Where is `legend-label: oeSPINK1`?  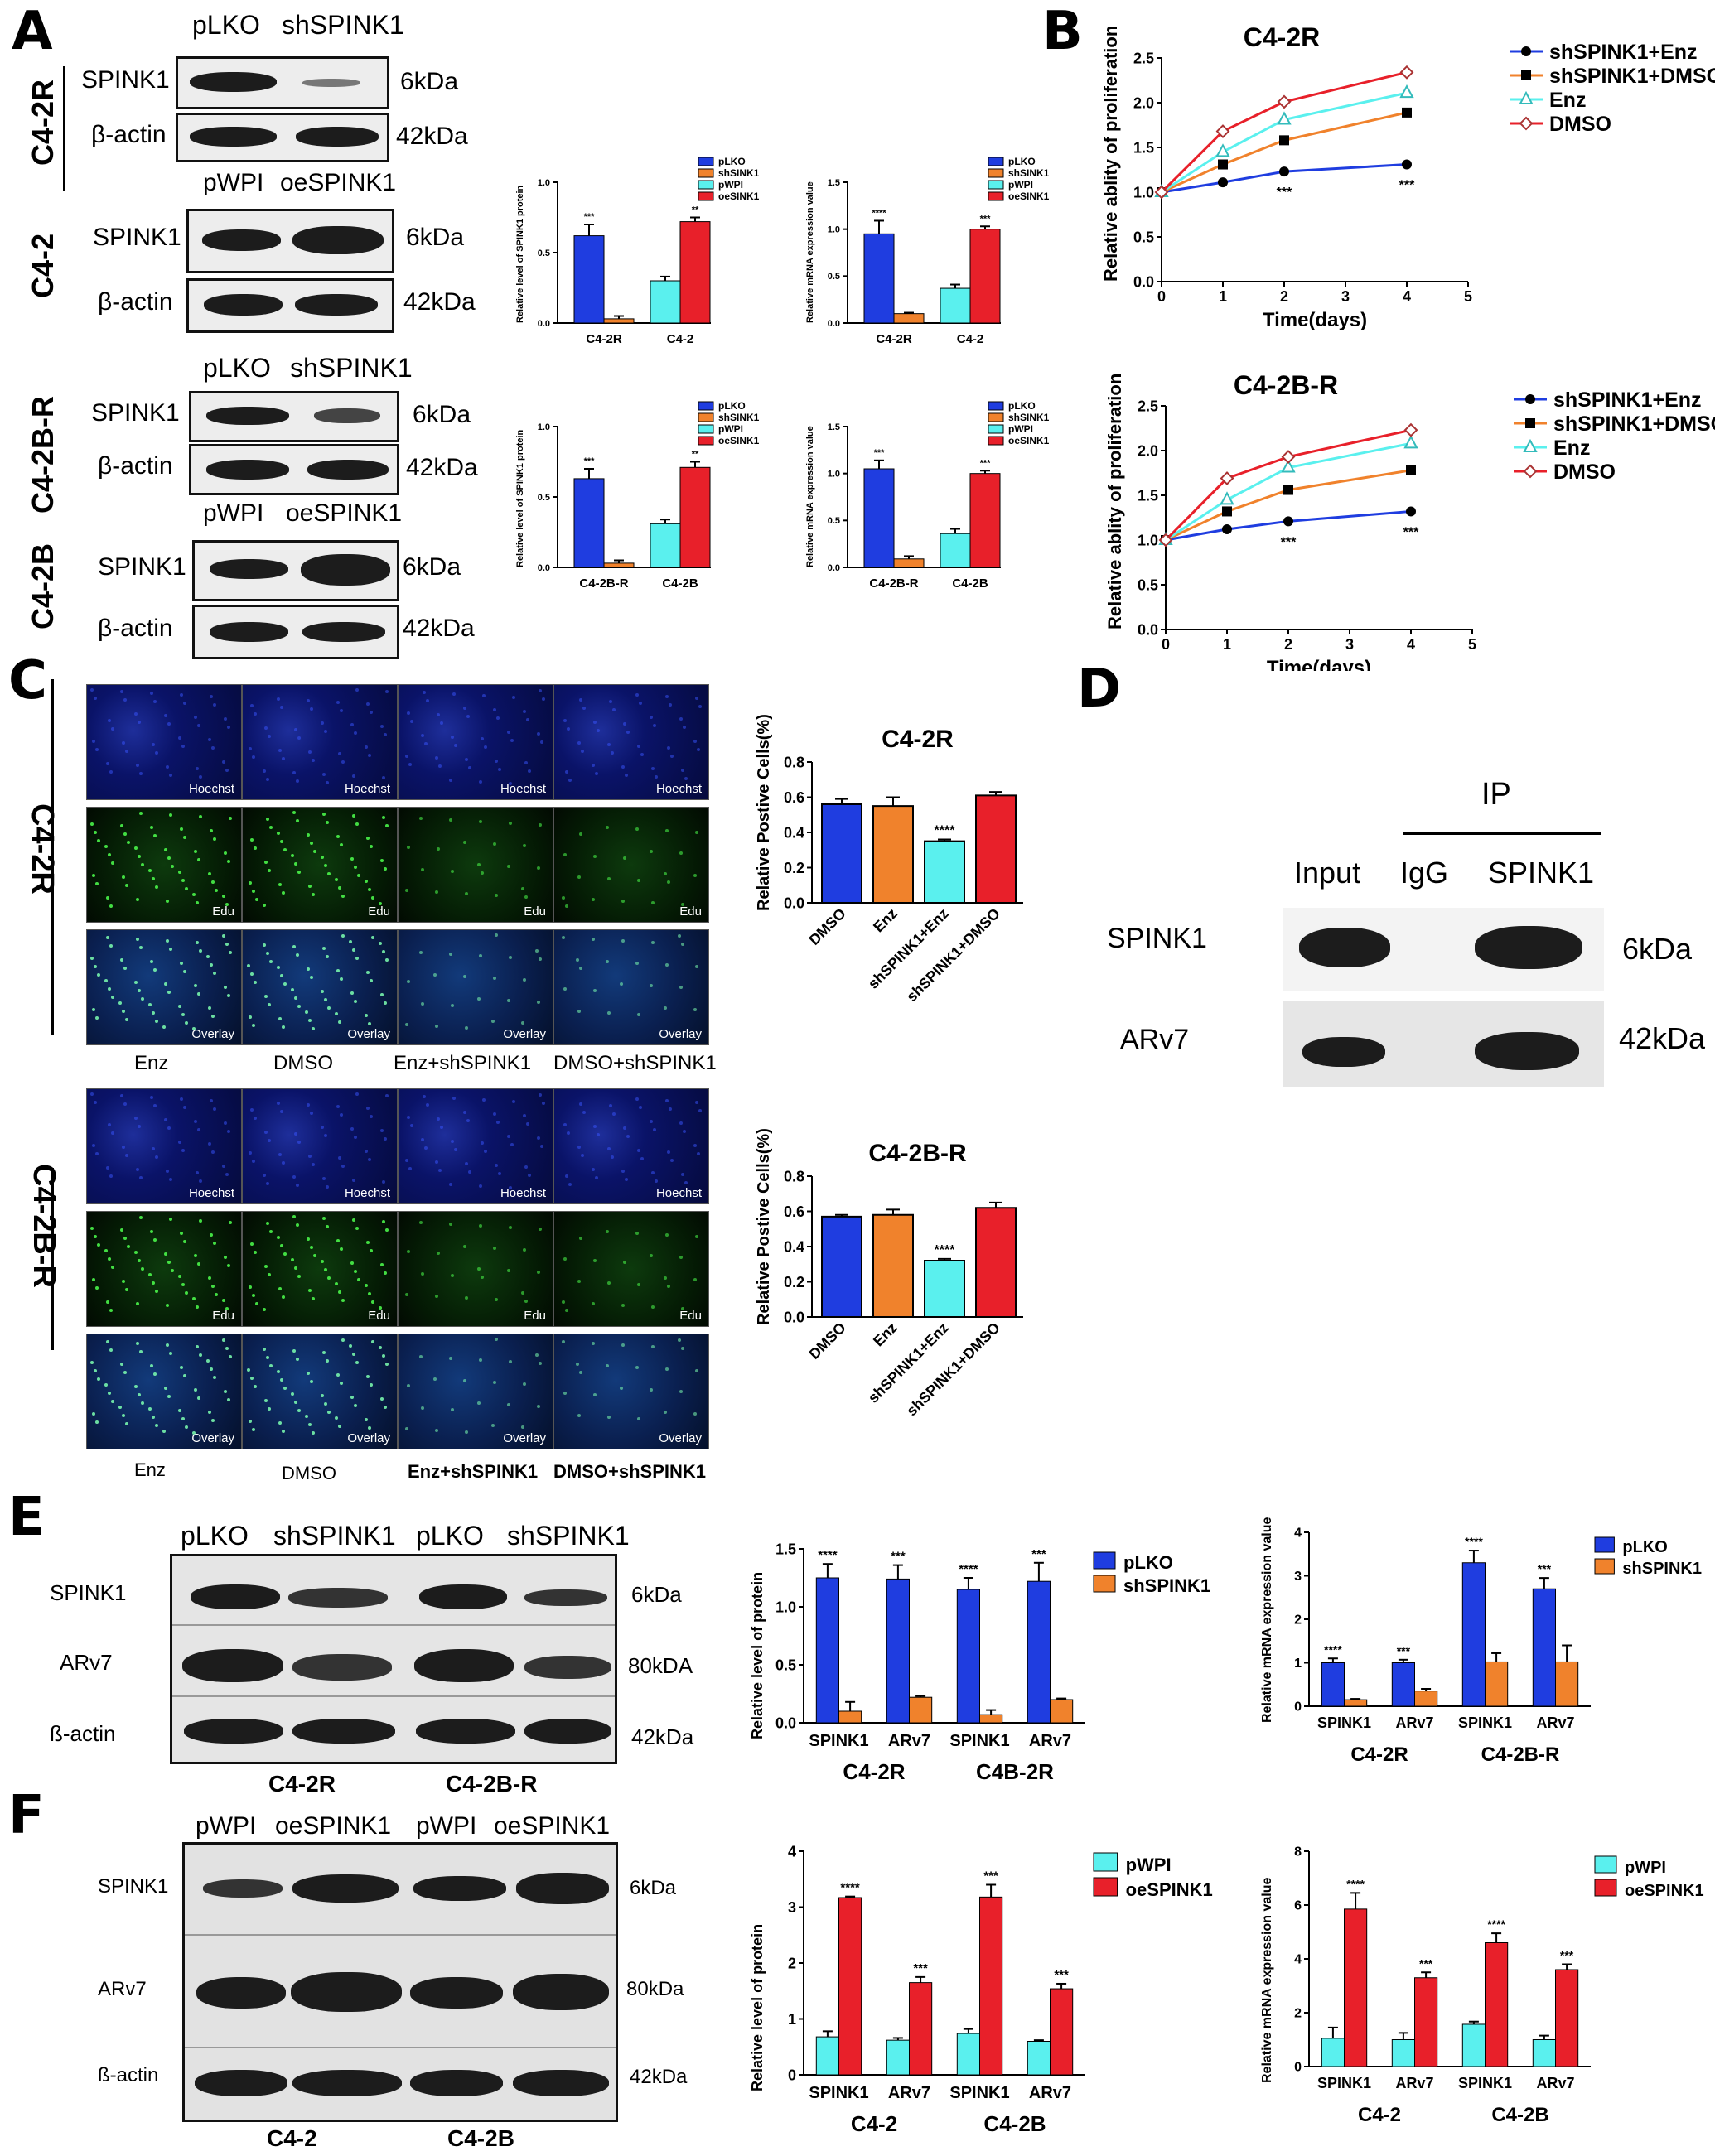
legend-label: oeSPINK1 is located at coordinates (1169, 1889).